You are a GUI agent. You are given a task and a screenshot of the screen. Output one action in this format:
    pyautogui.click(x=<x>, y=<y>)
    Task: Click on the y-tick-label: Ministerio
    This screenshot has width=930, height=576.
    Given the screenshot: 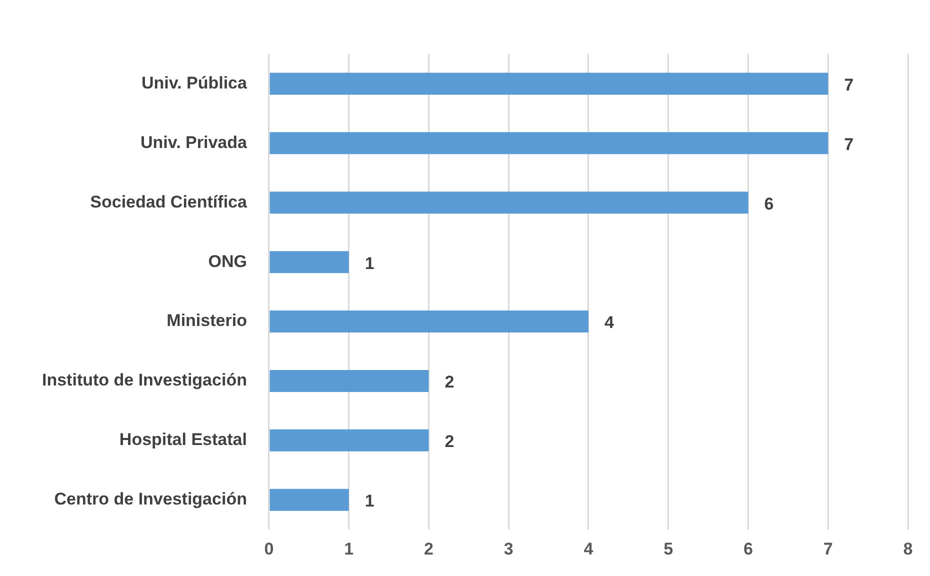 What is the action you would take?
    pyautogui.click(x=206, y=320)
    